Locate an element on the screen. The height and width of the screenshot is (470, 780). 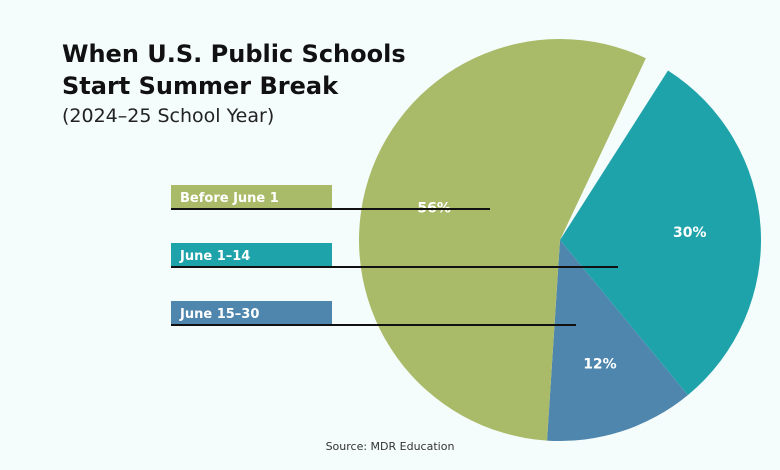
slice-value-label-3: 12% is located at coordinates (600, 365).